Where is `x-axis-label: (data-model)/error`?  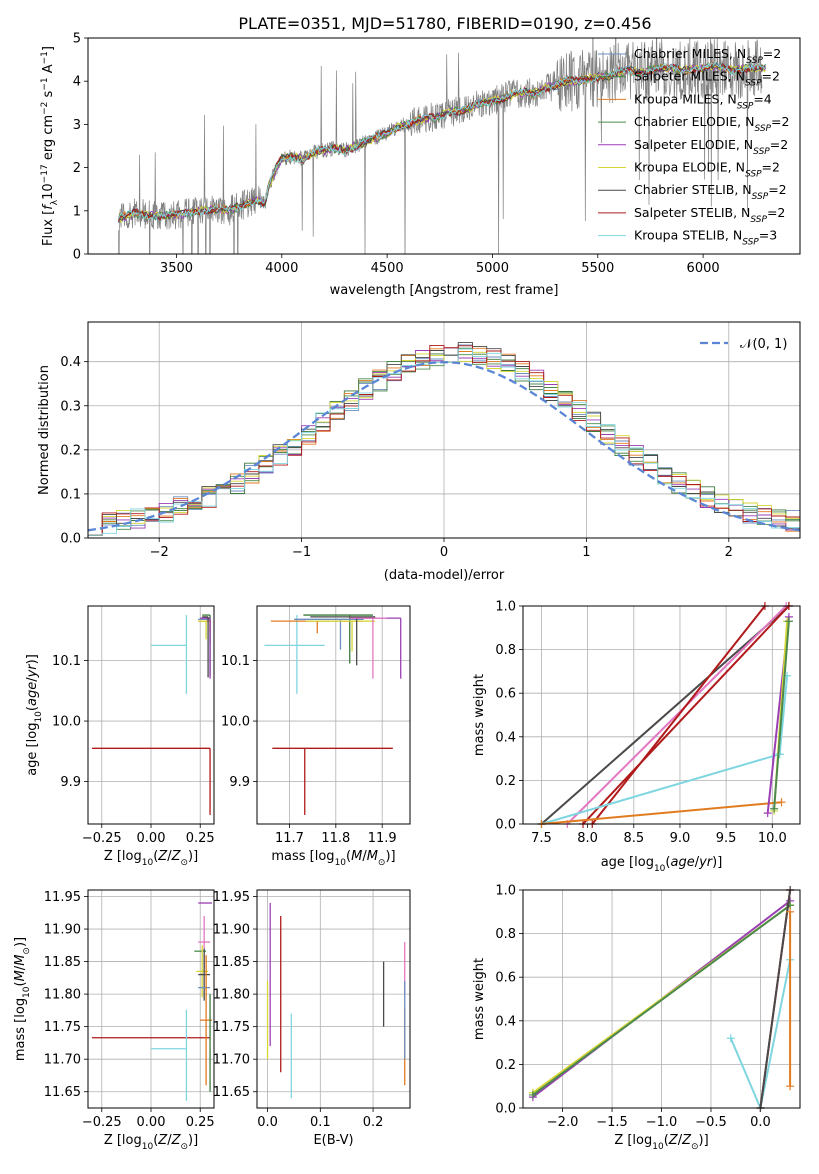
x-axis-label: (data-model)/error is located at coordinates (444, 575).